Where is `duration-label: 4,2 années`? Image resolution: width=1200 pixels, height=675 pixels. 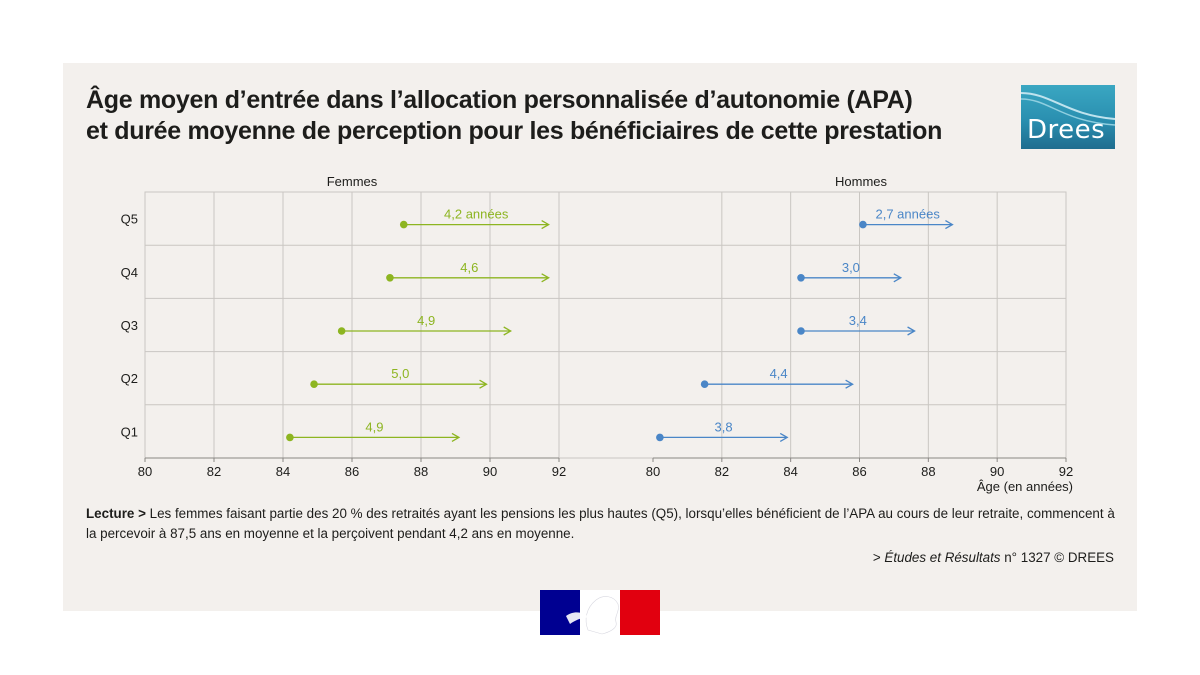
duration-label: 4,2 années is located at coordinates (476, 214).